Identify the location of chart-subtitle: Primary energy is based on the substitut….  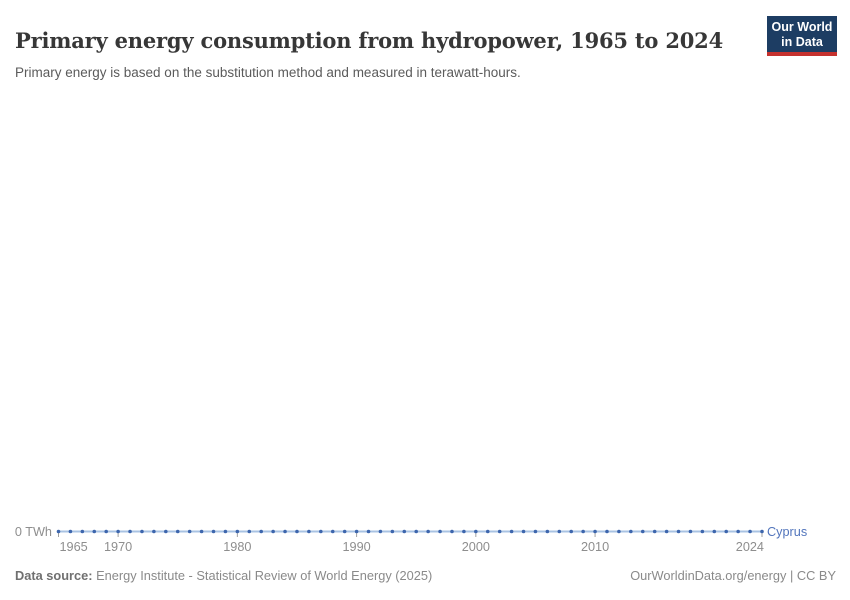
(268, 72).